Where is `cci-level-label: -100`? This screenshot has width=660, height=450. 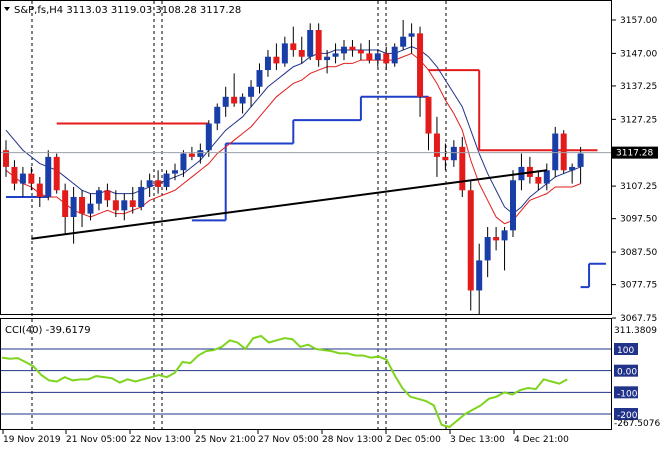 cci-level-label: -100 is located at coordinates (627, 394).